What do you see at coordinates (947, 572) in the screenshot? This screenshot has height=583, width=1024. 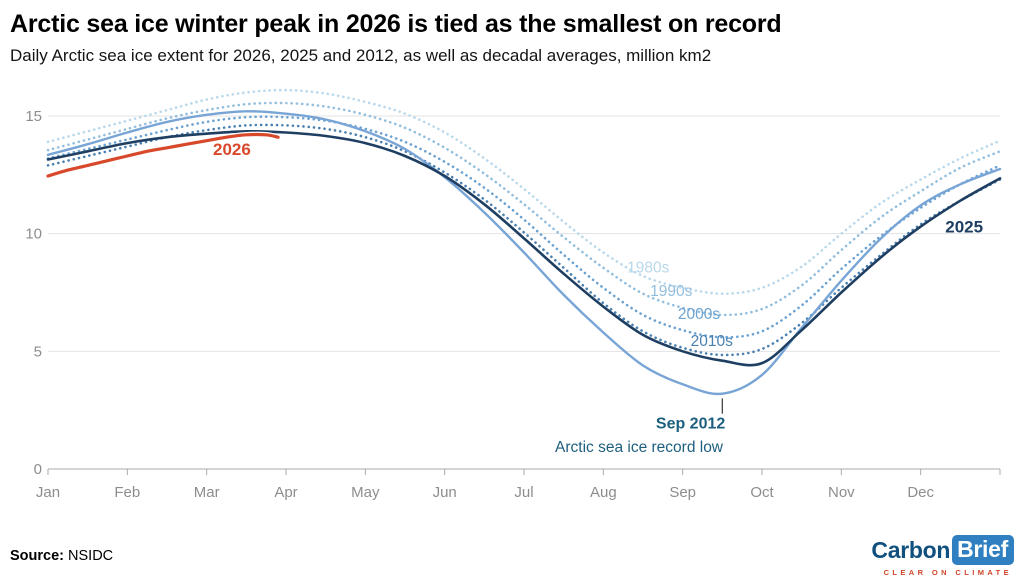 I see `logo-tagline: CLEAR ON CLIMATE` at bounding box center [947, 572].